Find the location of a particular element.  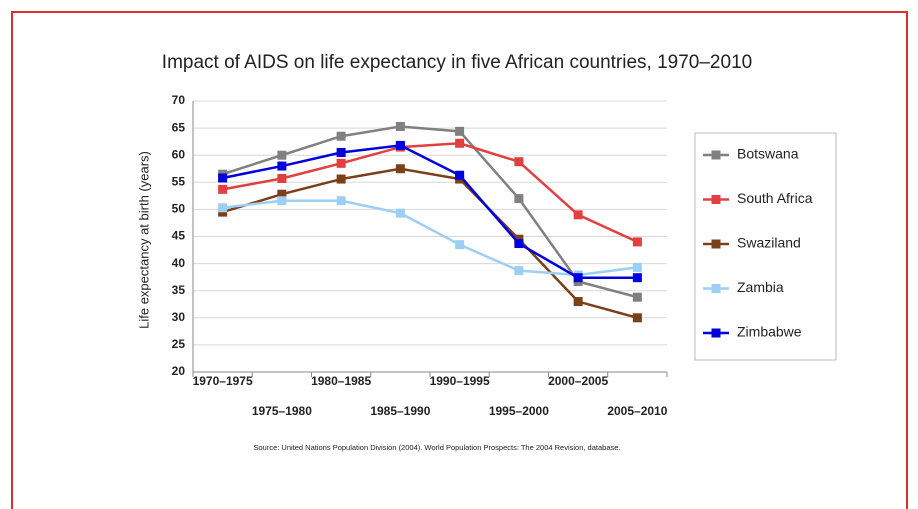

y-tick-label: 60 is located at coordinates (179, 154).